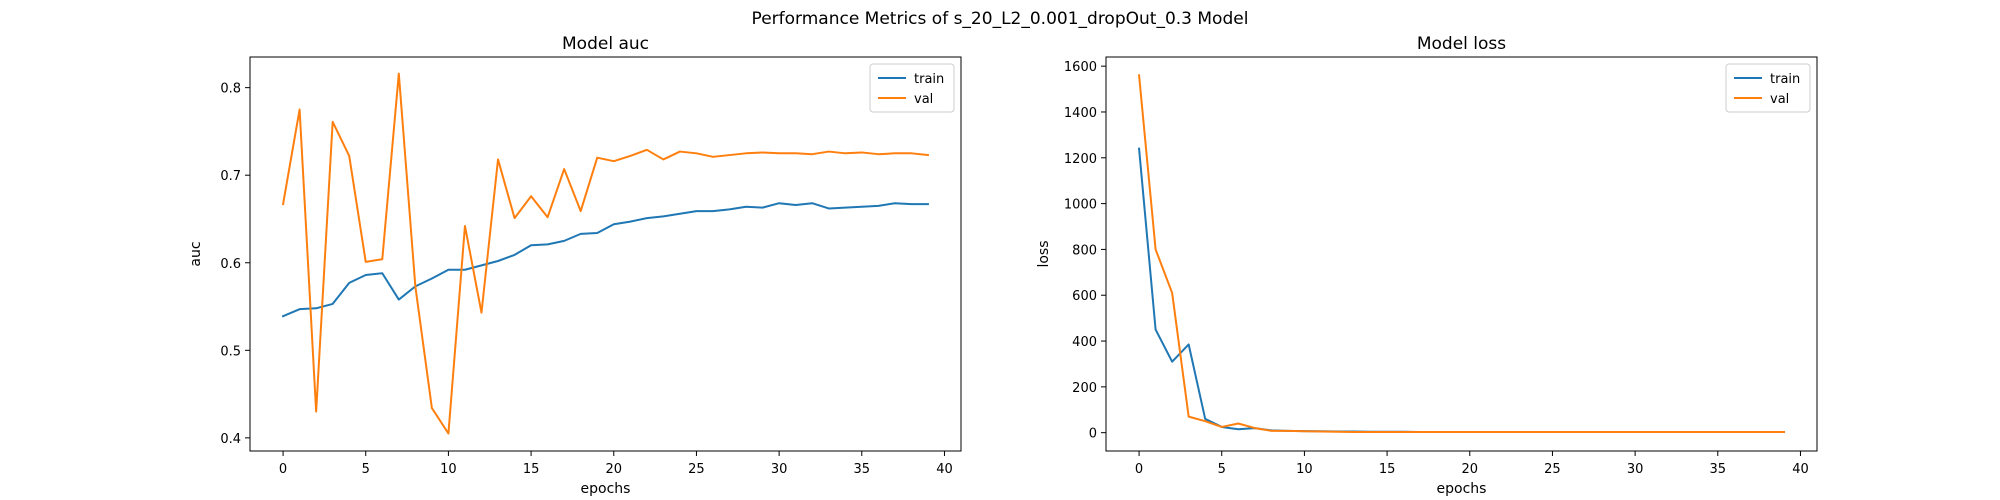  I want to click on auc-x-axis-label: epochs, so click(606, 489).